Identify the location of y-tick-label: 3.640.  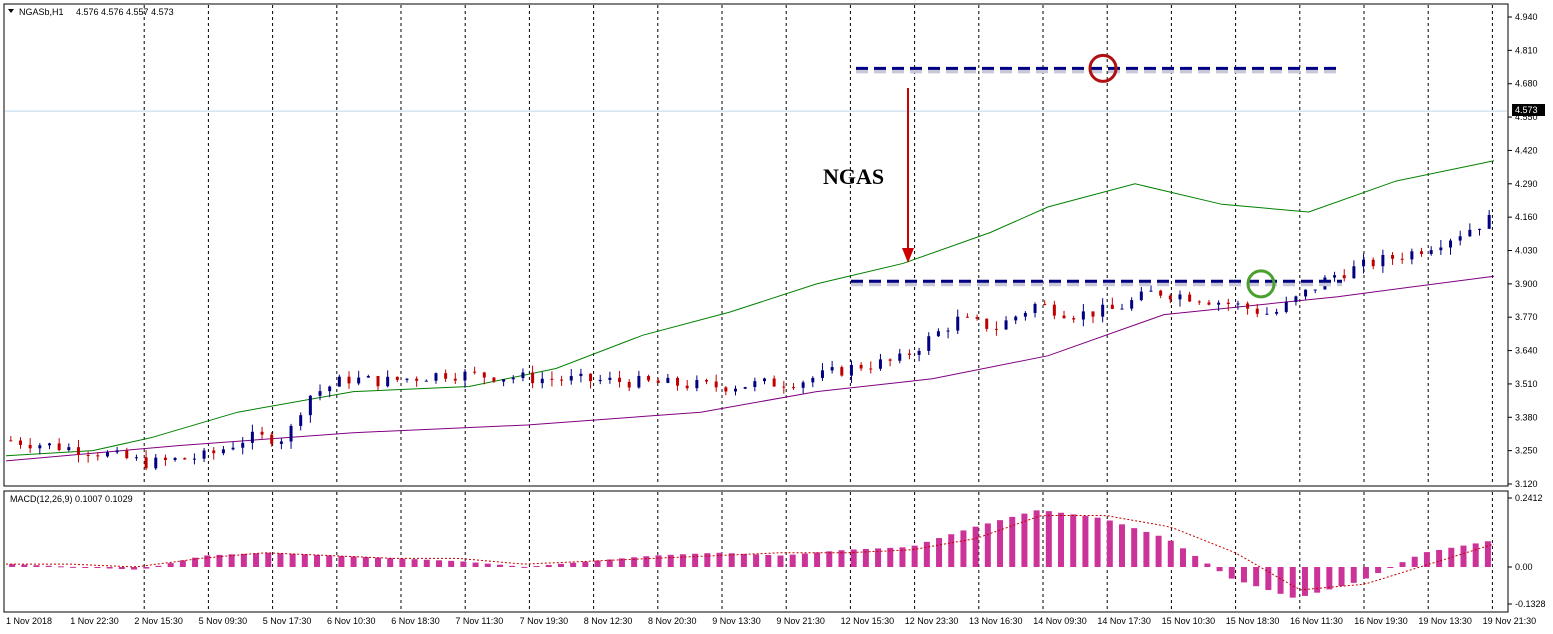
(1526, 351).